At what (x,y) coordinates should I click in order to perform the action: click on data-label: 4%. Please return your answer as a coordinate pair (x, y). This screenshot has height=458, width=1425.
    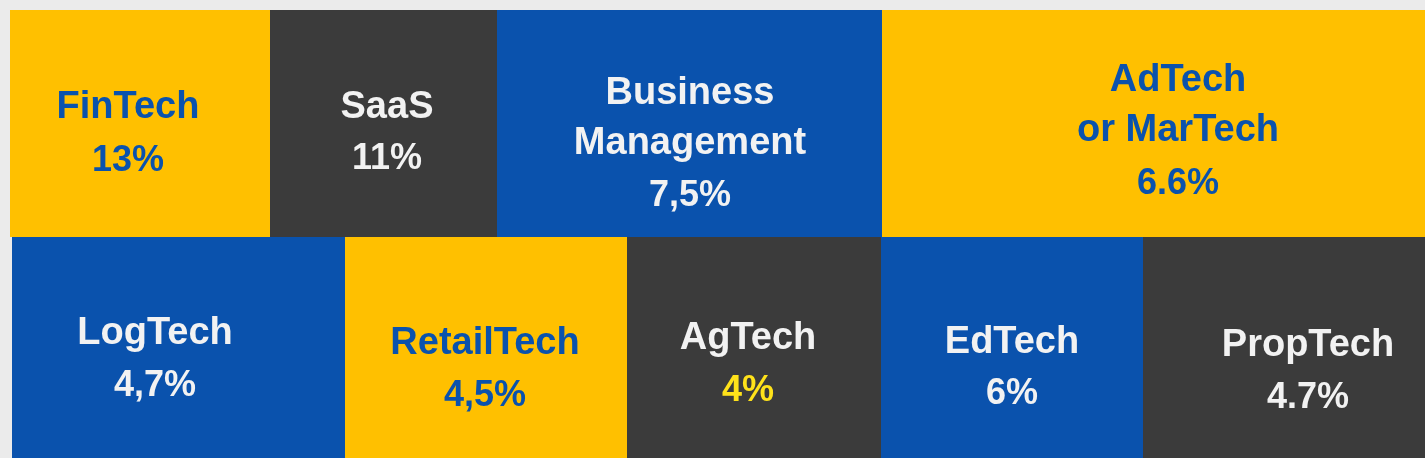
    Looking at the image, I should click on (748, 388).